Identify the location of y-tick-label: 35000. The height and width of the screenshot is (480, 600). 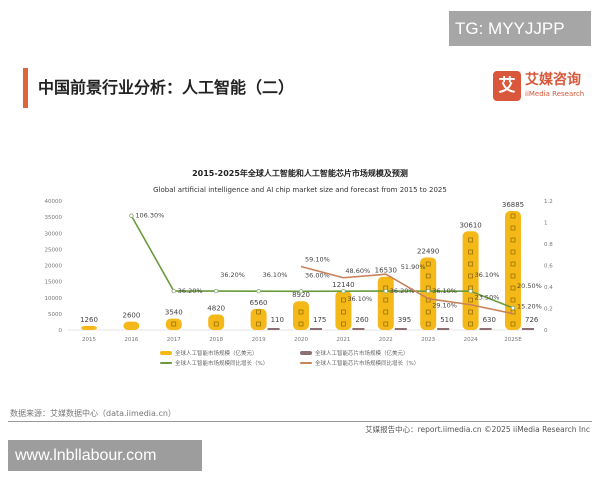
(54, 218).